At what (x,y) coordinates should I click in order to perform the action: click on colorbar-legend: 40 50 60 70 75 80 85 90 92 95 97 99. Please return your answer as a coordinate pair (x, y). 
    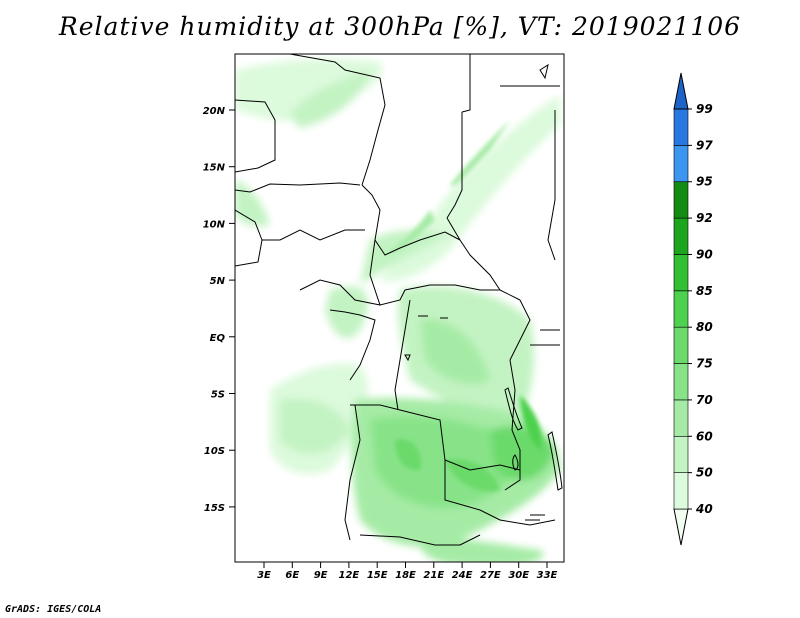
    Looking at the image, I should click on (693, 309).